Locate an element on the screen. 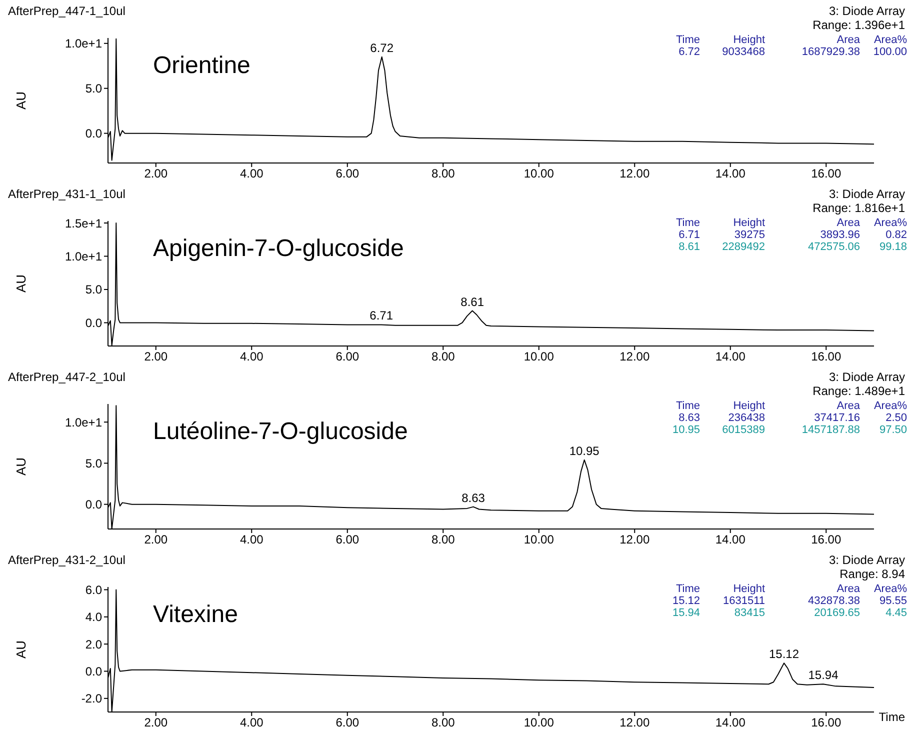 This screenshot has width=909, height=735. annotation: Vitexine is located at coordinates (195, 615).